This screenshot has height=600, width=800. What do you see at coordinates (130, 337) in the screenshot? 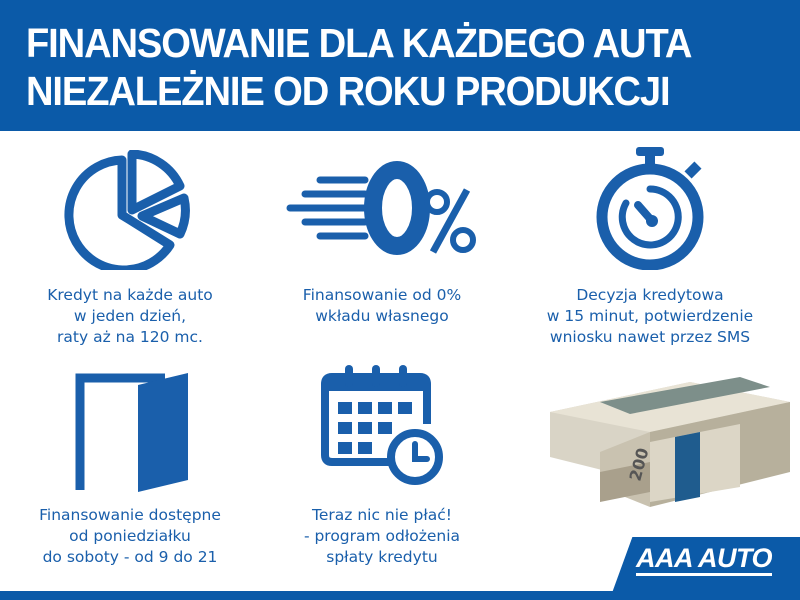
I see `caption-line: raty aż na 120 mc.` at bounding box center [130, 337].